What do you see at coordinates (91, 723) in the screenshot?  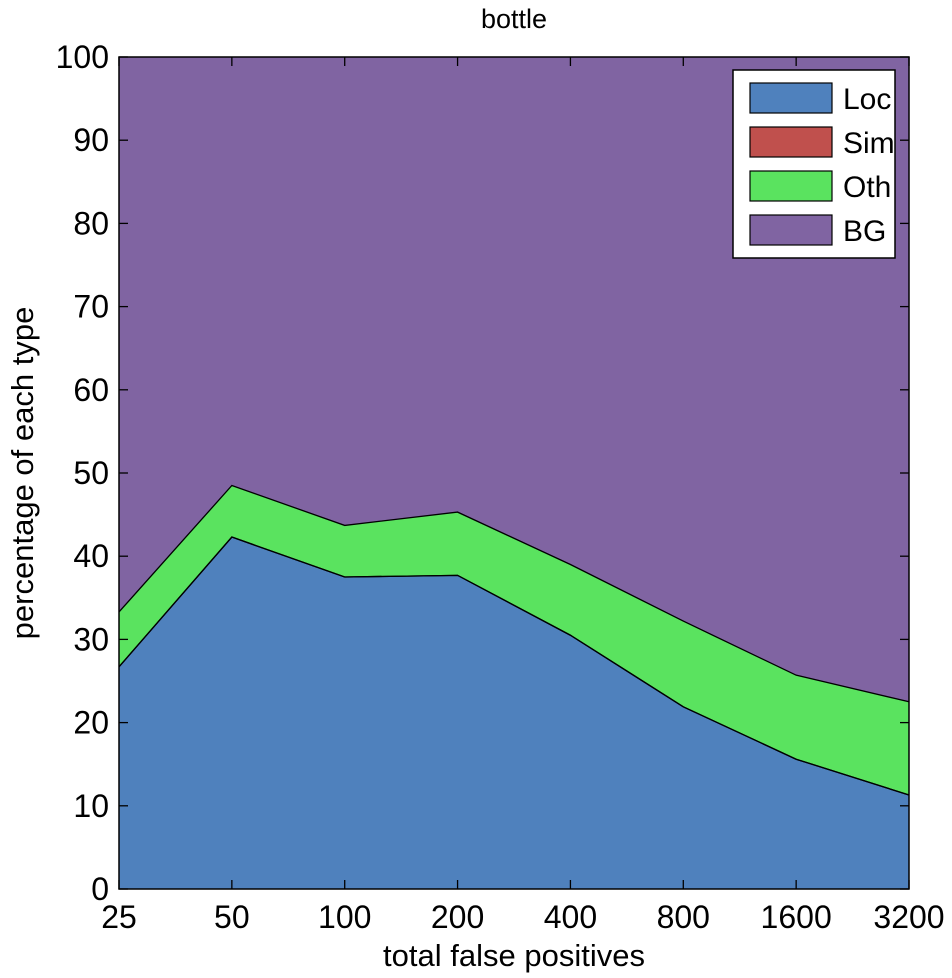 I see `y-tick-label: 20` at bounding box center [91, 723].